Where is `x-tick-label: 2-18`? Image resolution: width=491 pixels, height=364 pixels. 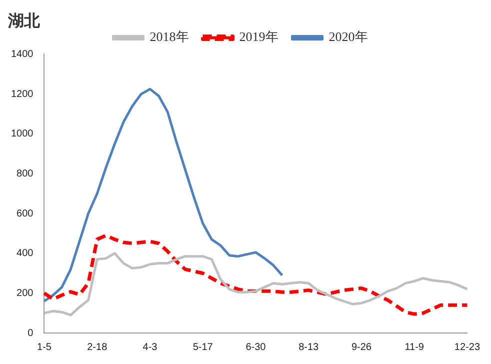 x-tick-label: 2-18 is located at coordinates (97, 347).